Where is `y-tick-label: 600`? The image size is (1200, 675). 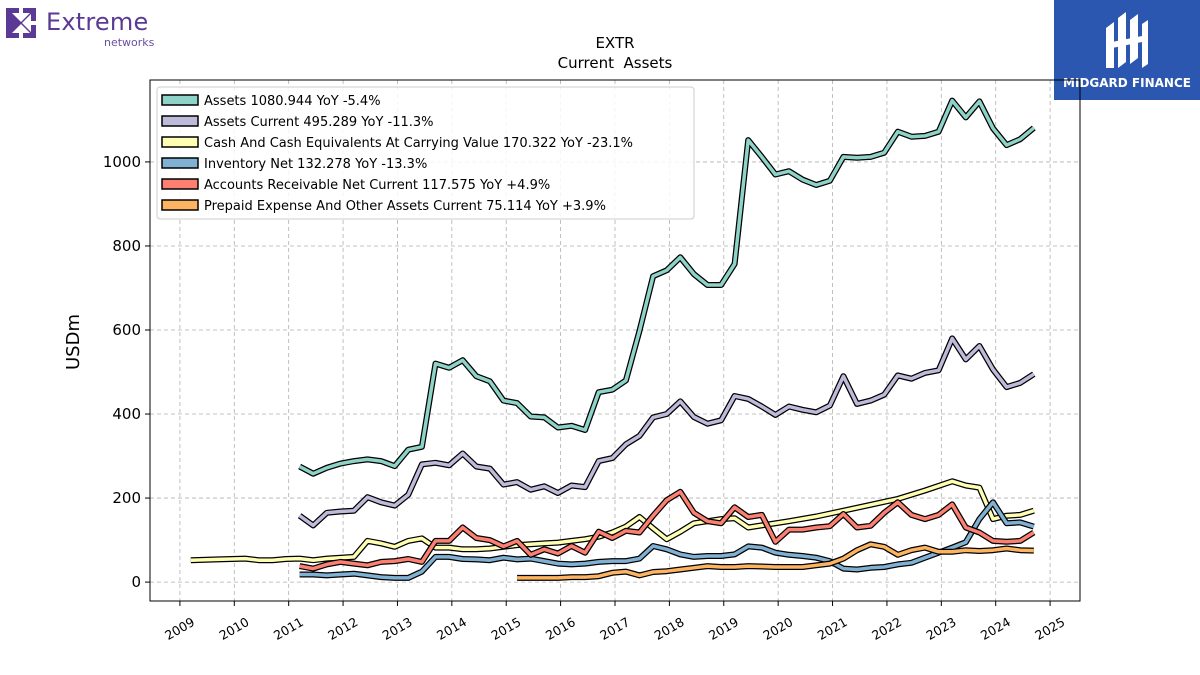 y-tick-label: 600 is located at coordinates (126, 330).